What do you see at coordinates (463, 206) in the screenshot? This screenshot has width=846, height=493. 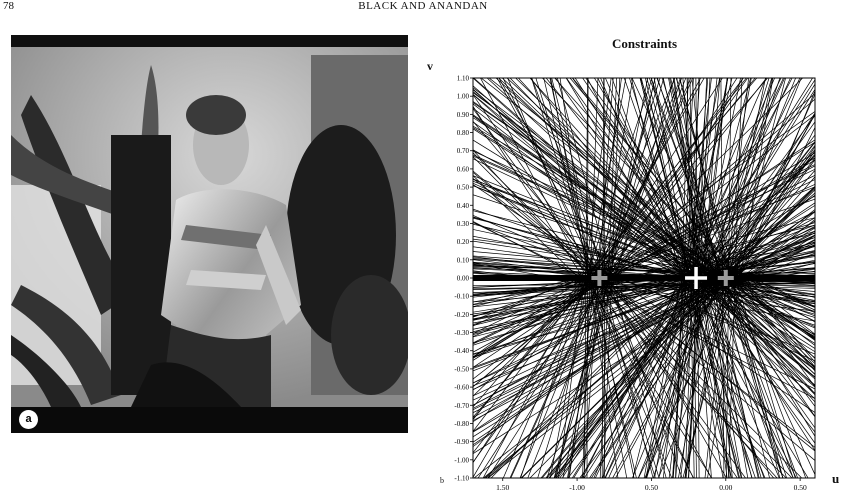 I see `y-tick-label: 0.40` at bounding box center [463, 206].